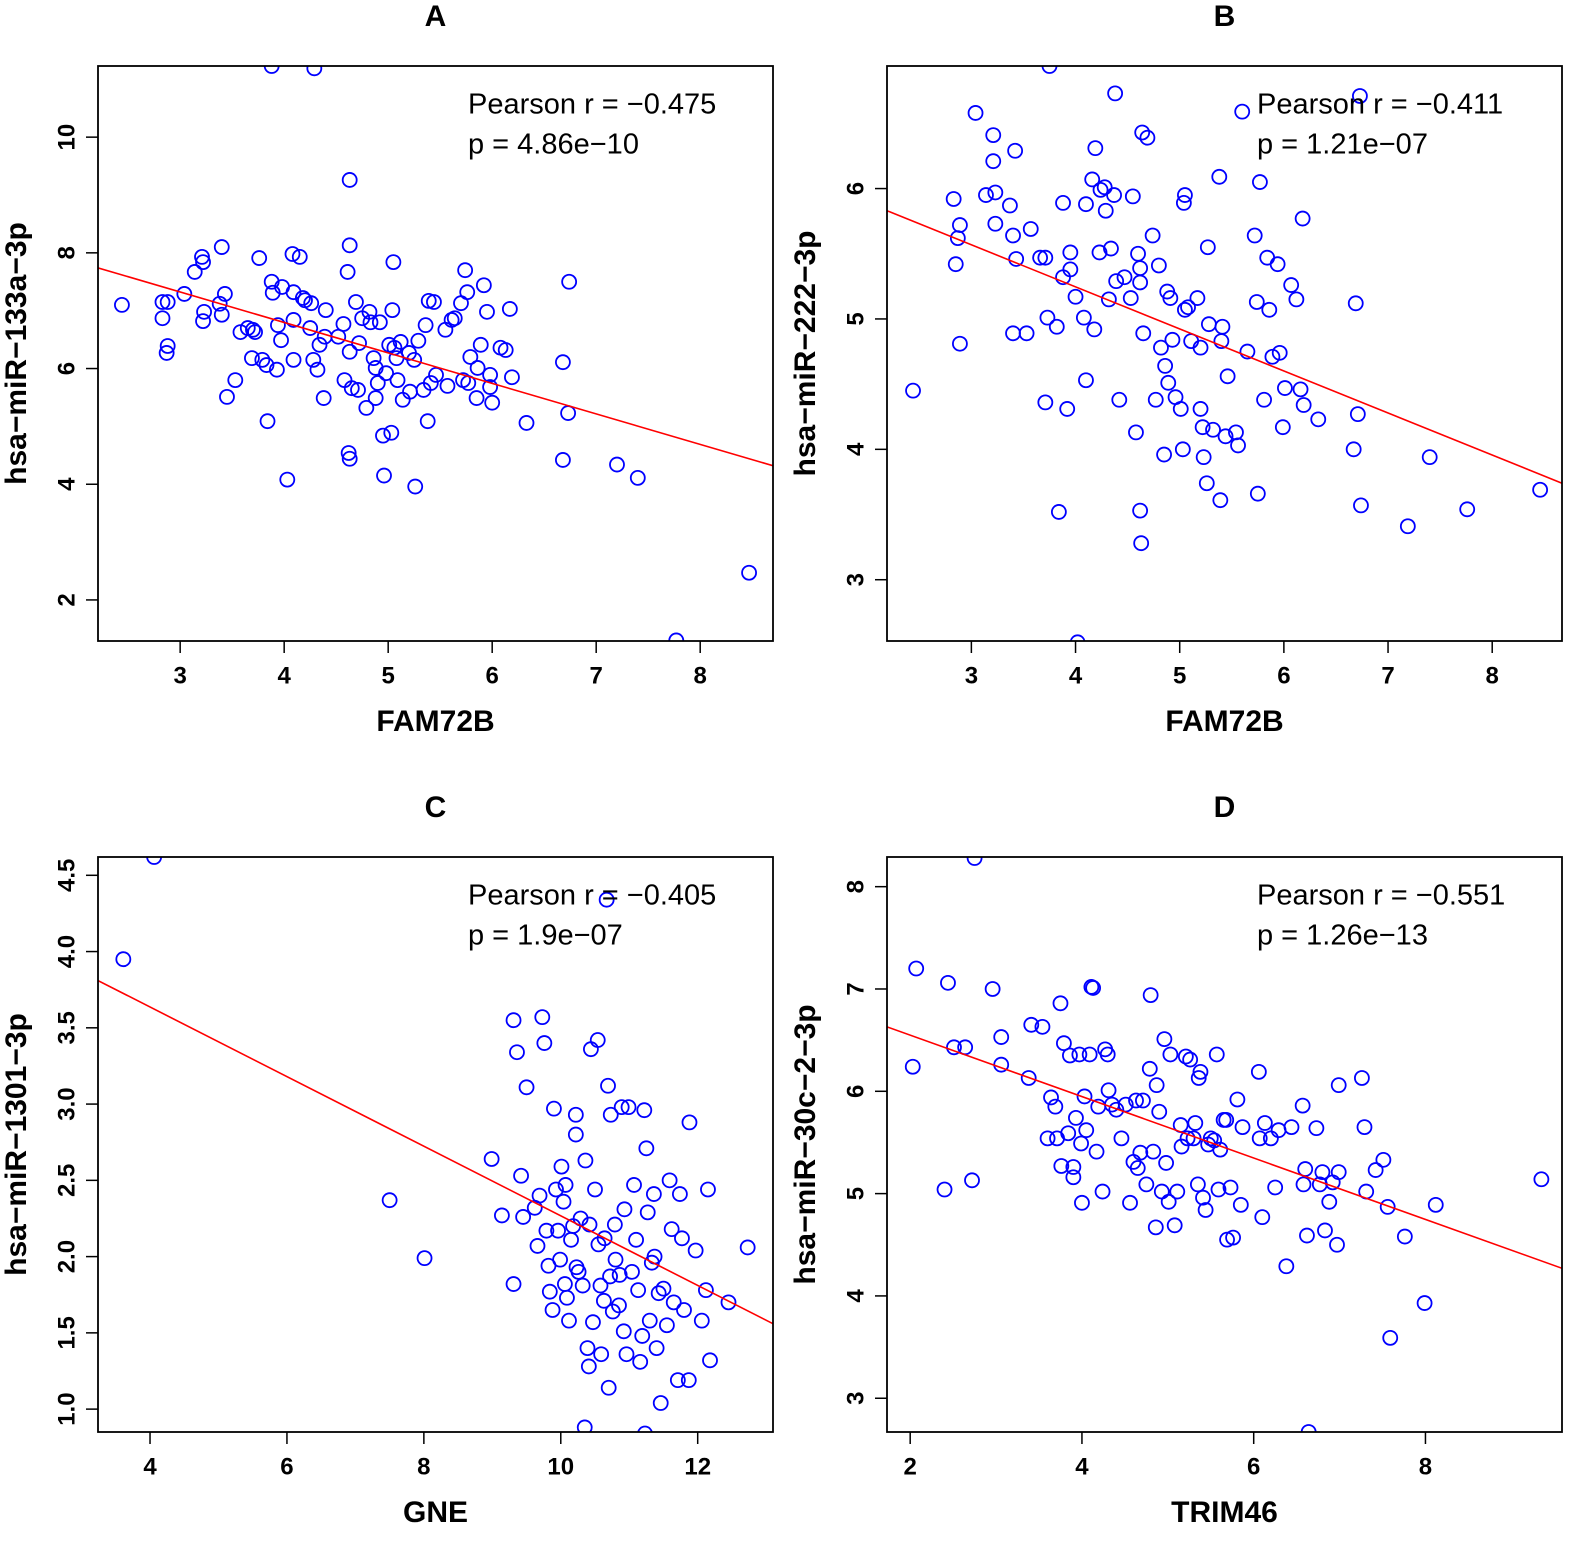 This screenshot has height=1551, width=1594. What do you see at coordinates (855, 1193) in the screenshot?
I see `y-tick-label: 5` at bounding box center [855, 1193].